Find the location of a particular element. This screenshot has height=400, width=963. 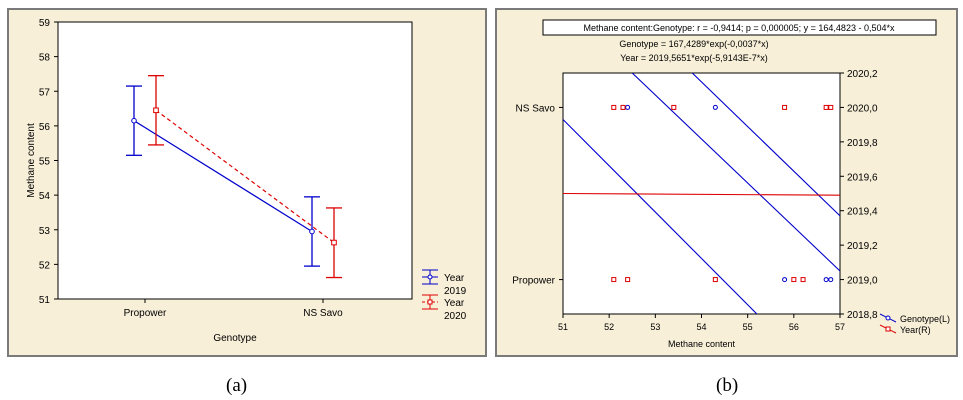

panel-b-legend-label: Genotype(L) is located at coordinates (925, 319).